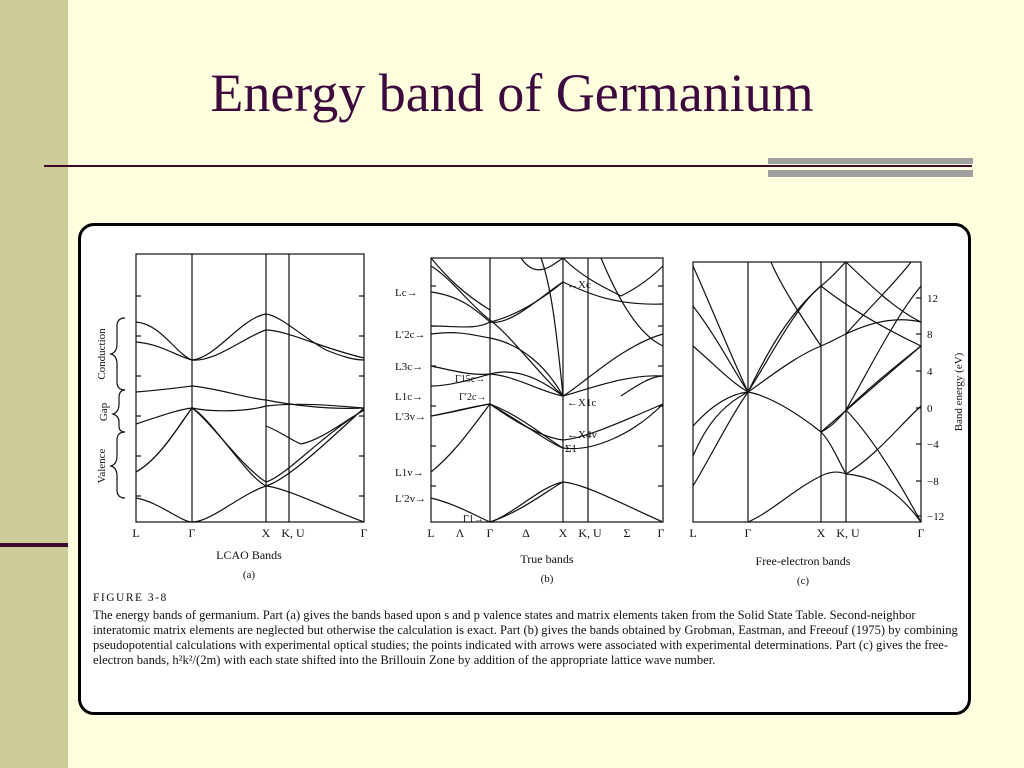 The width and height of the screenshot is (1024, 768). Describe the element at coordinates (547, 390) in the screenshot. I see `panel-b-frame` at that location.